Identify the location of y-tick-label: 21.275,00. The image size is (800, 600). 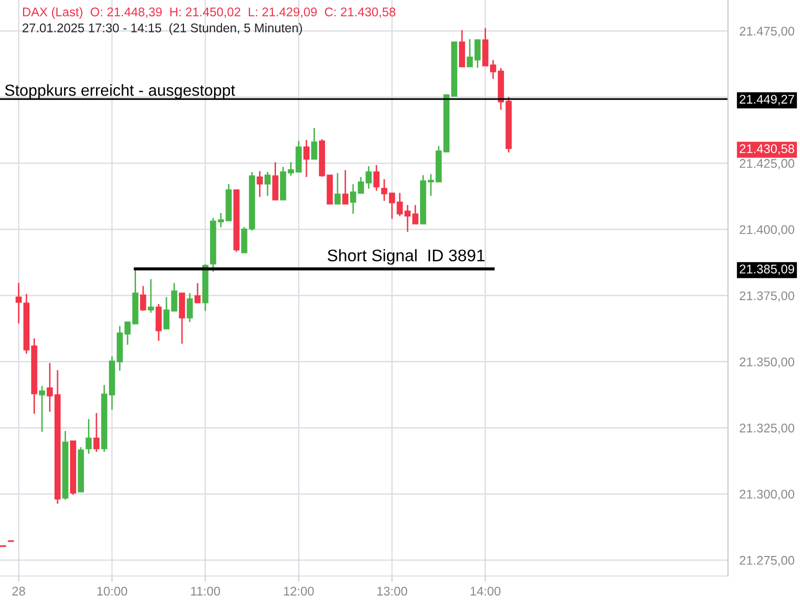
(767, 561).